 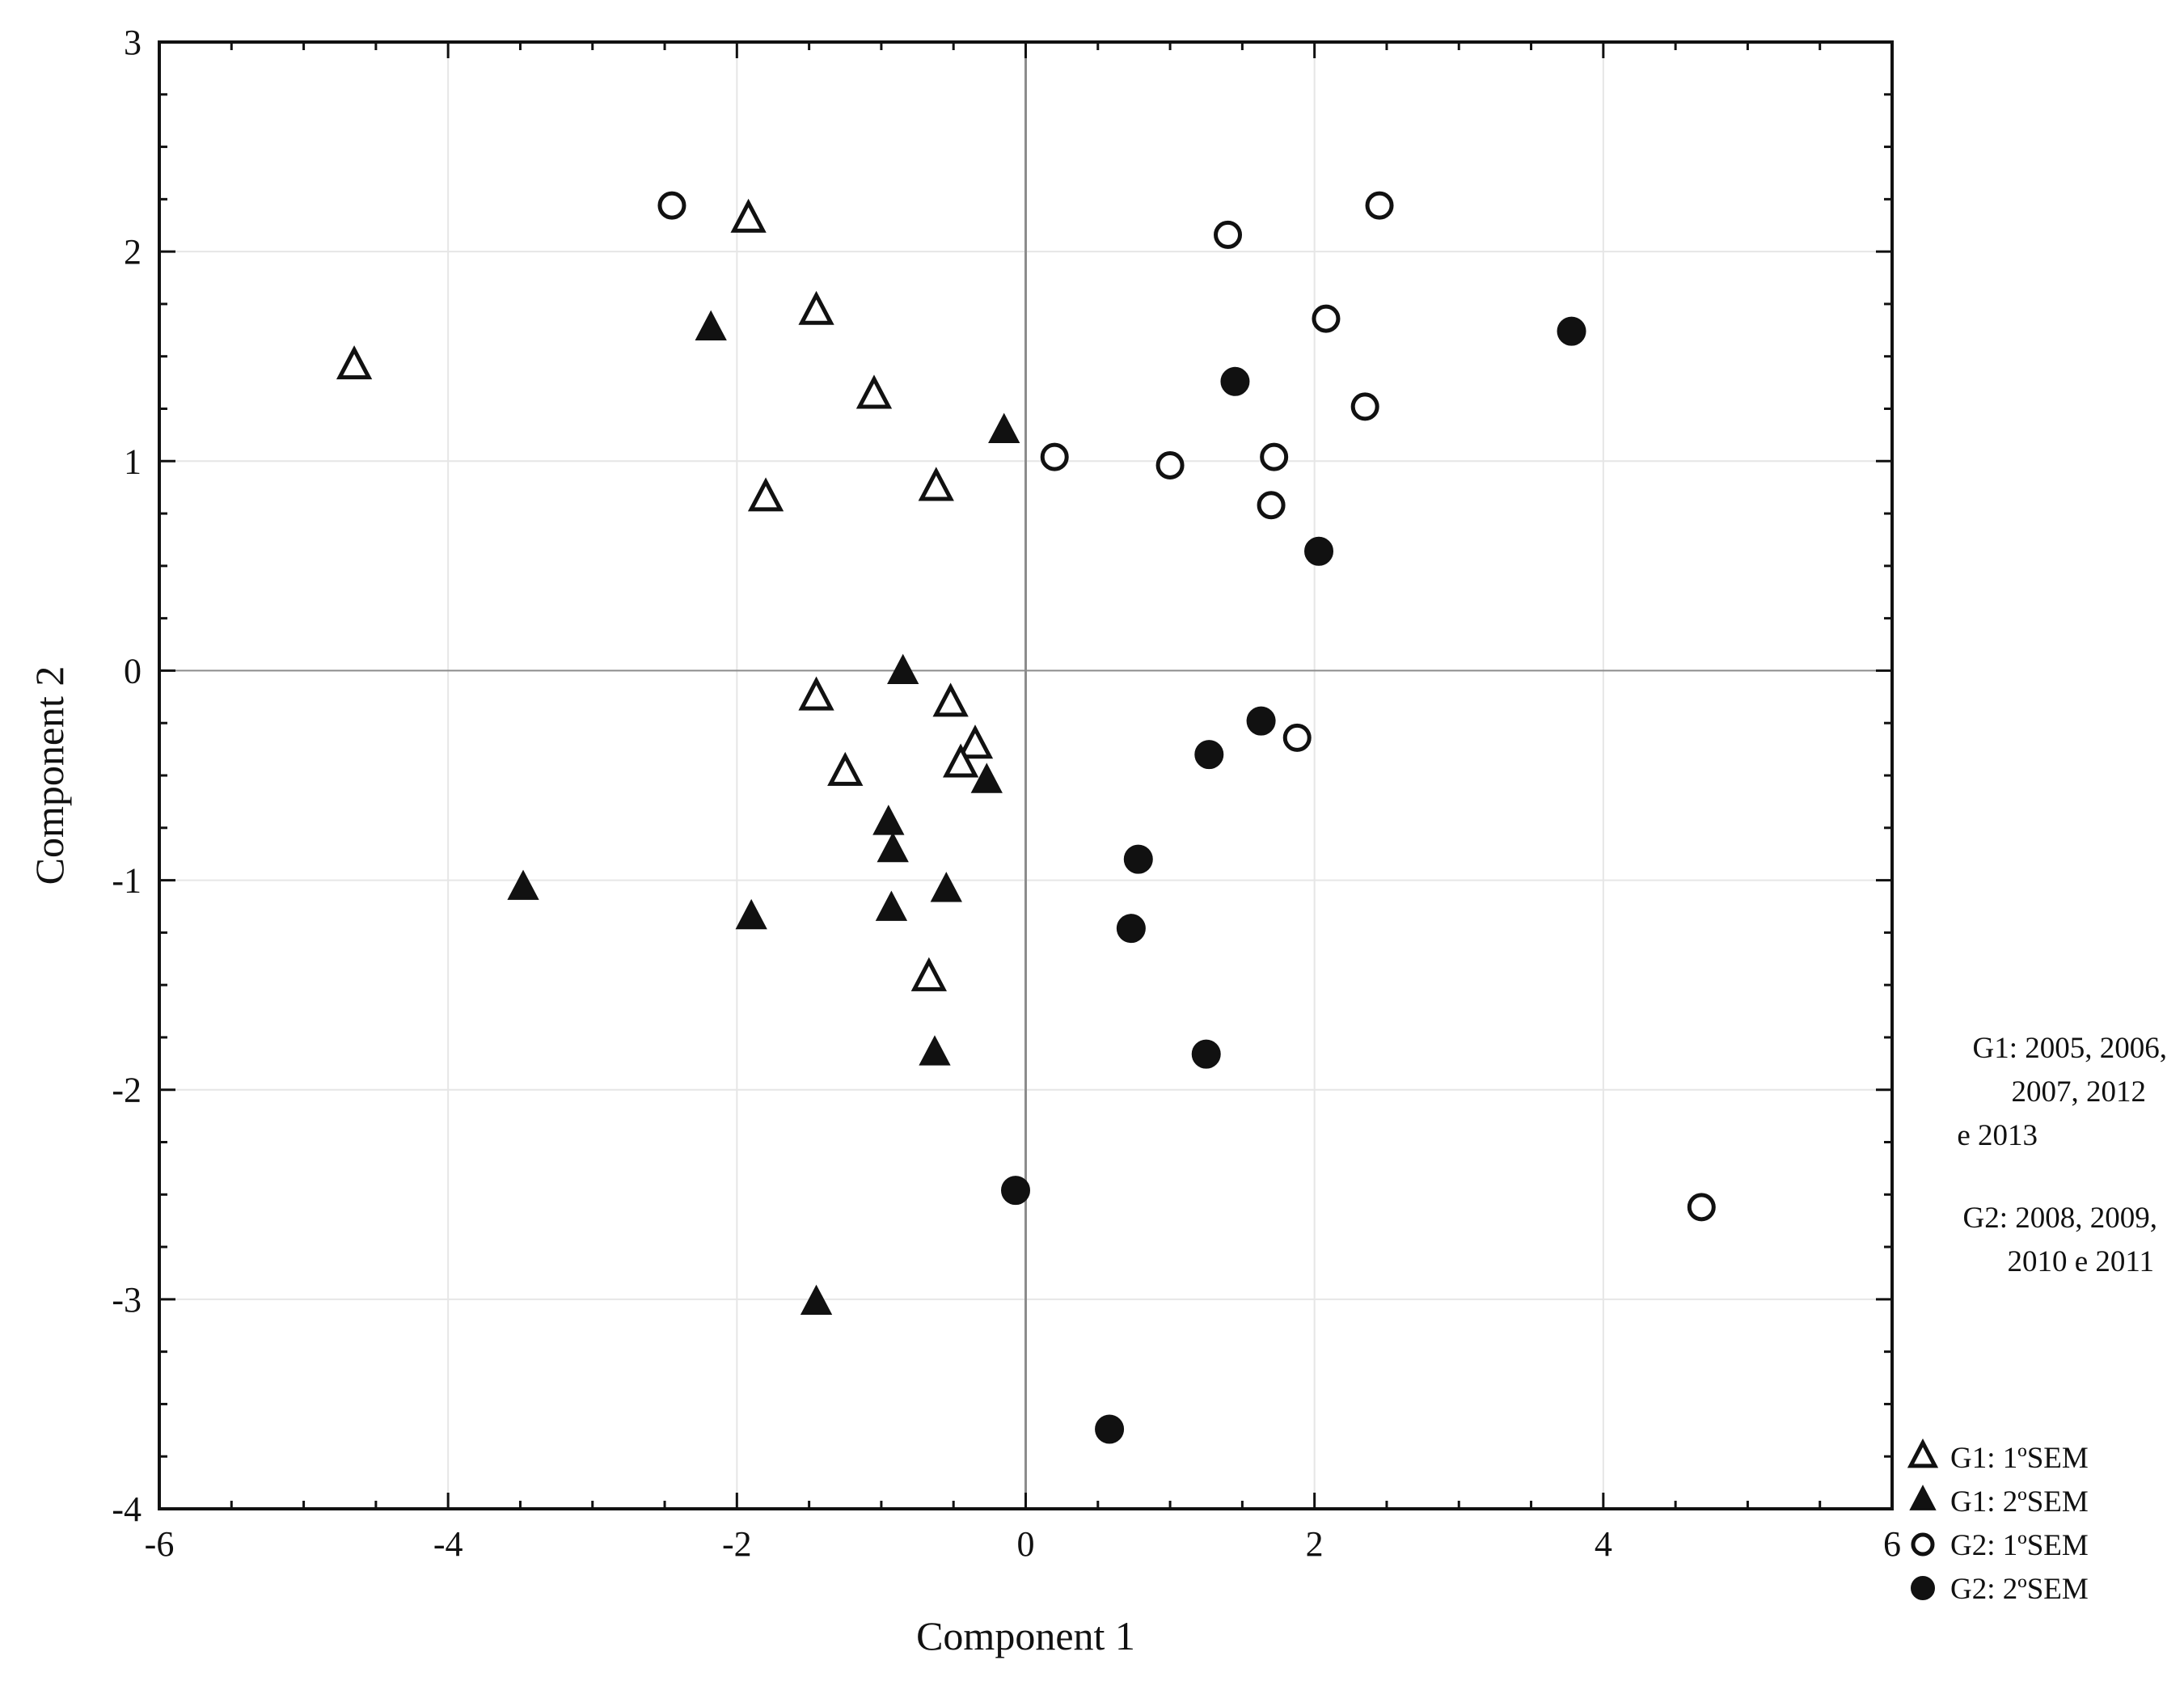 I want to click on y-tick-label: -3, so click(x=127, y=1300).